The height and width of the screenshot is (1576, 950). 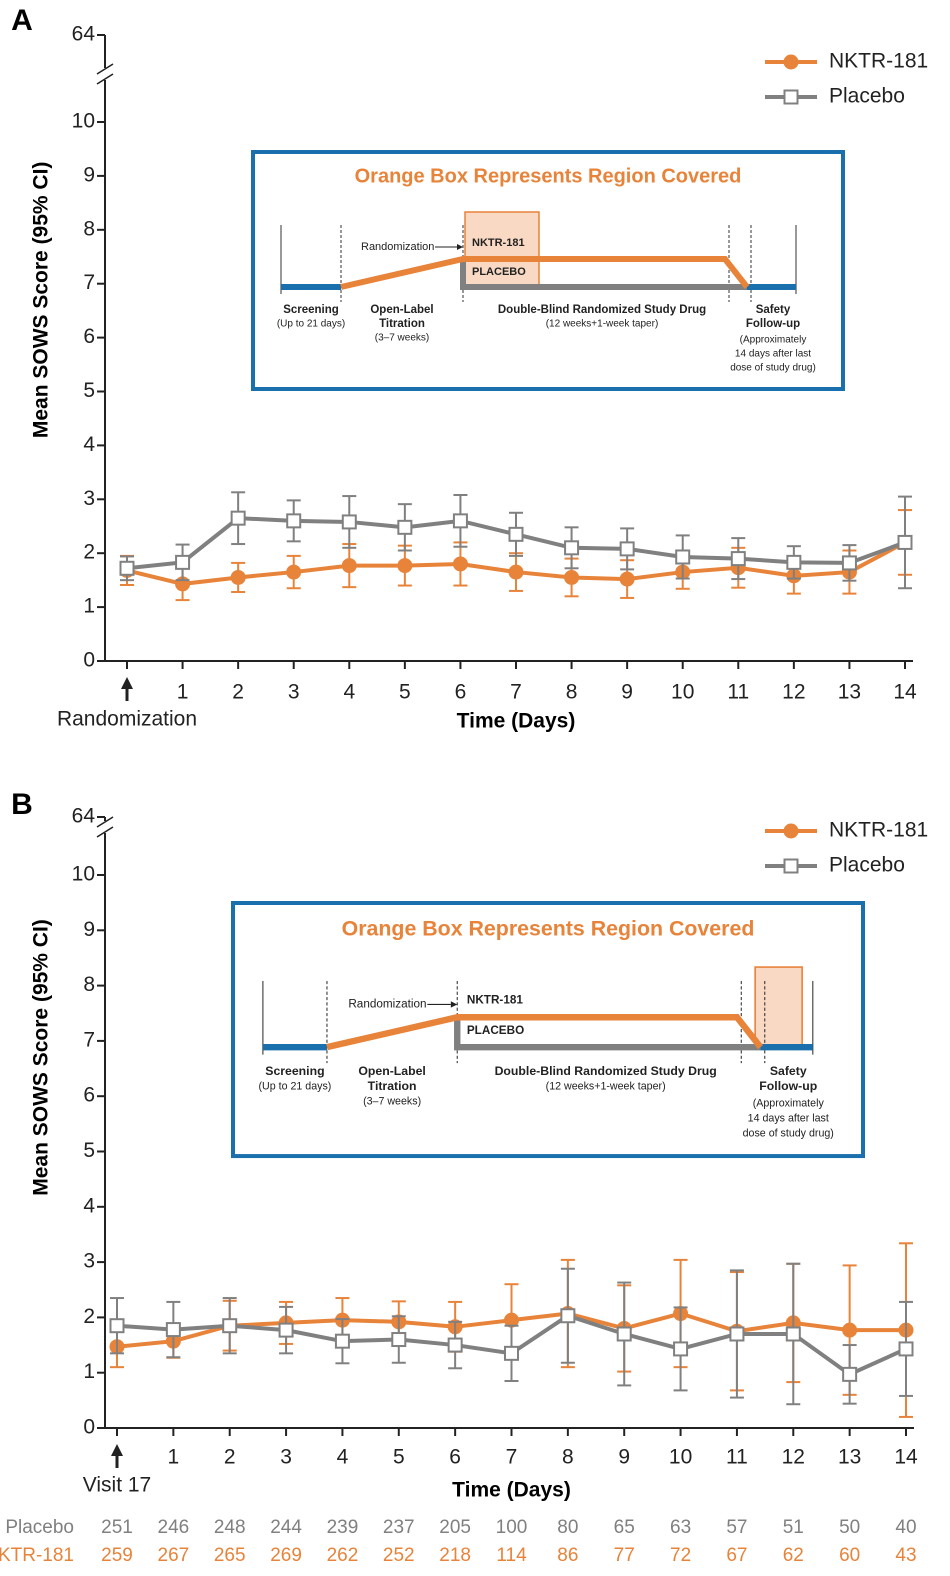 What do you see at coordinates (736, 1527) in the screenshot?
I see `table-cell: 57` at bounding box center [736, 1527].